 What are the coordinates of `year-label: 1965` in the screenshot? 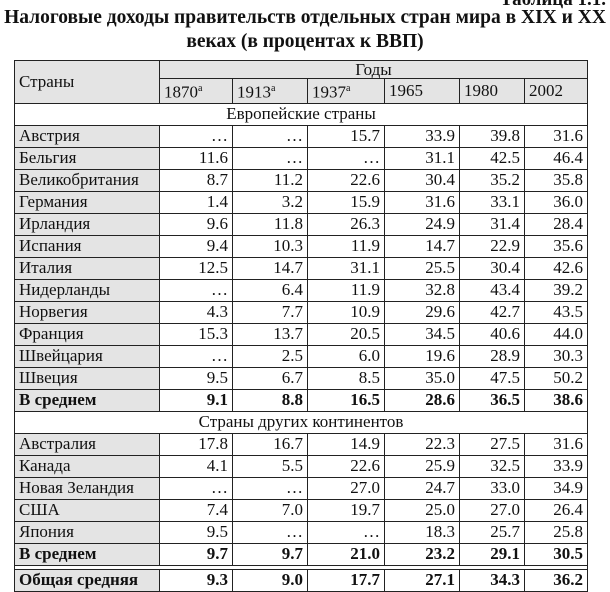 It's located at (406, 90).